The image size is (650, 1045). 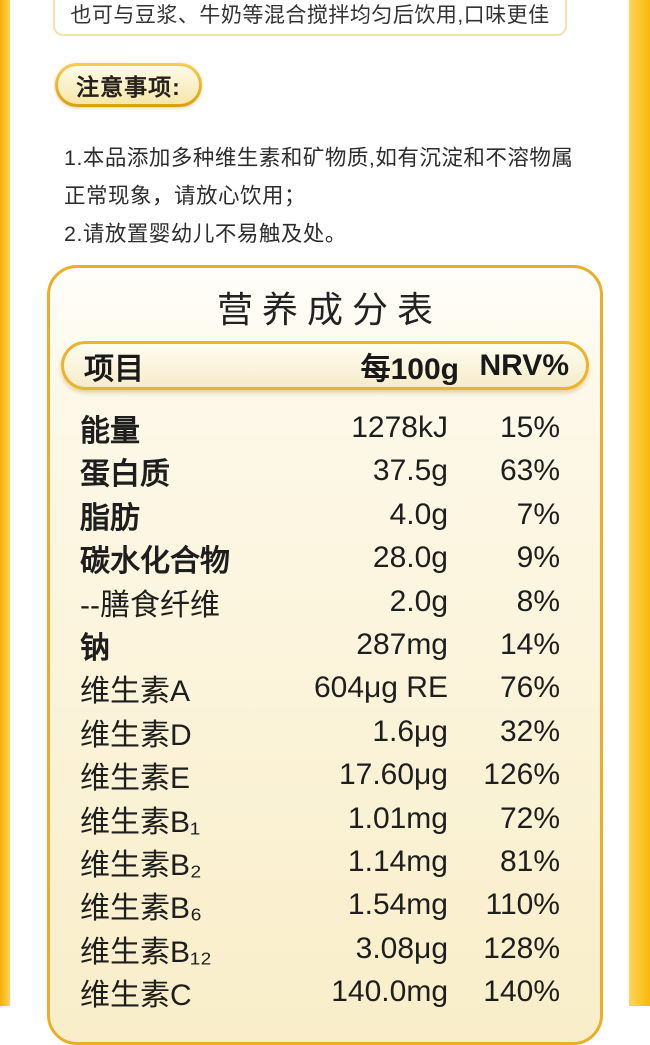 What do you see at coordinates (110, 518) in the screenshot?
I see `nutrient-name: 脂肪` at bounding box center [110, 518].